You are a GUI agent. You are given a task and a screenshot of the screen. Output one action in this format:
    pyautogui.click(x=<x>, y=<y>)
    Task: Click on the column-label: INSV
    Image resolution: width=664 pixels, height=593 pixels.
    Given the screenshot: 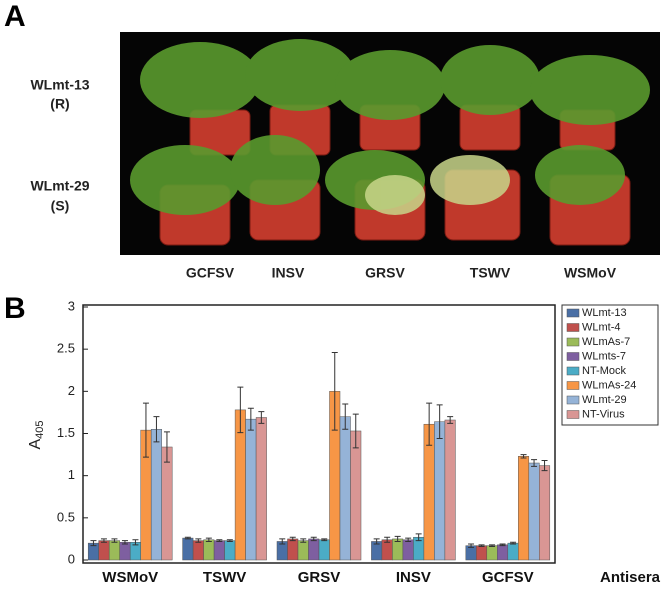 What is the action you would take?
    pyautogui.click(x=288, y=273)
    